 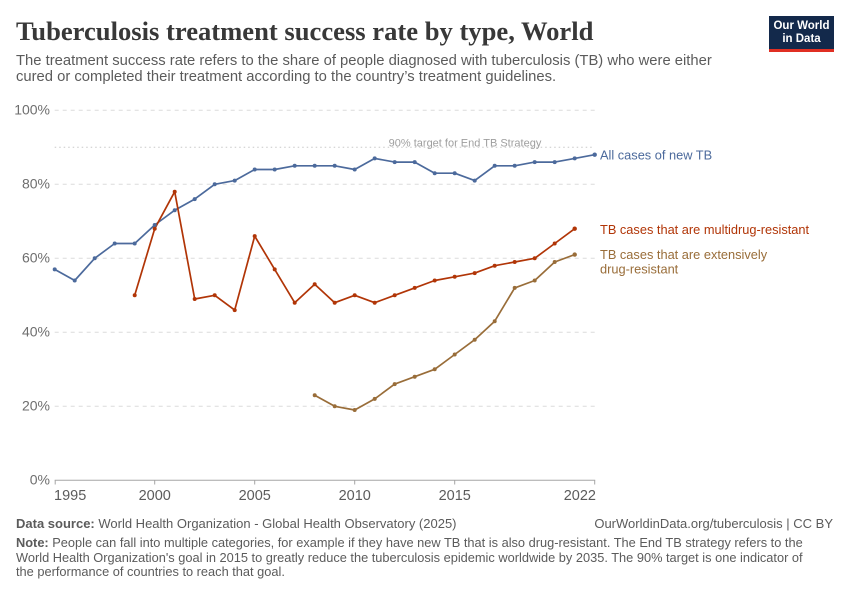 I want to click on svg-text: 20%, so click(x=36, y=406).